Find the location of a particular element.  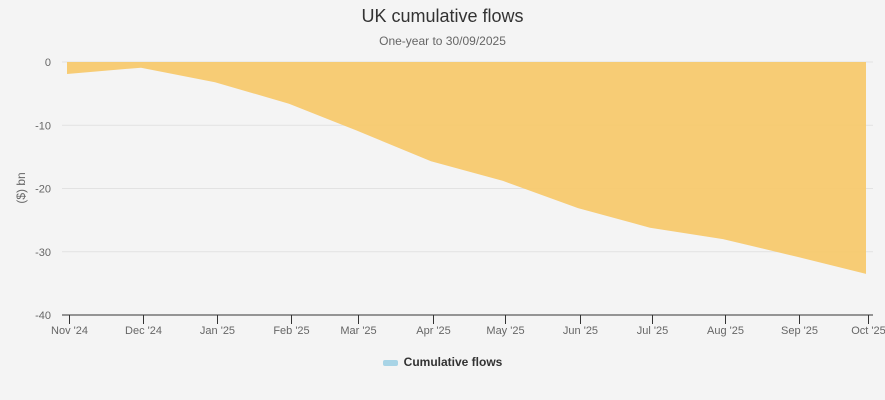

x-tick-label: Jun '25 is located at coordinates (580, 331).